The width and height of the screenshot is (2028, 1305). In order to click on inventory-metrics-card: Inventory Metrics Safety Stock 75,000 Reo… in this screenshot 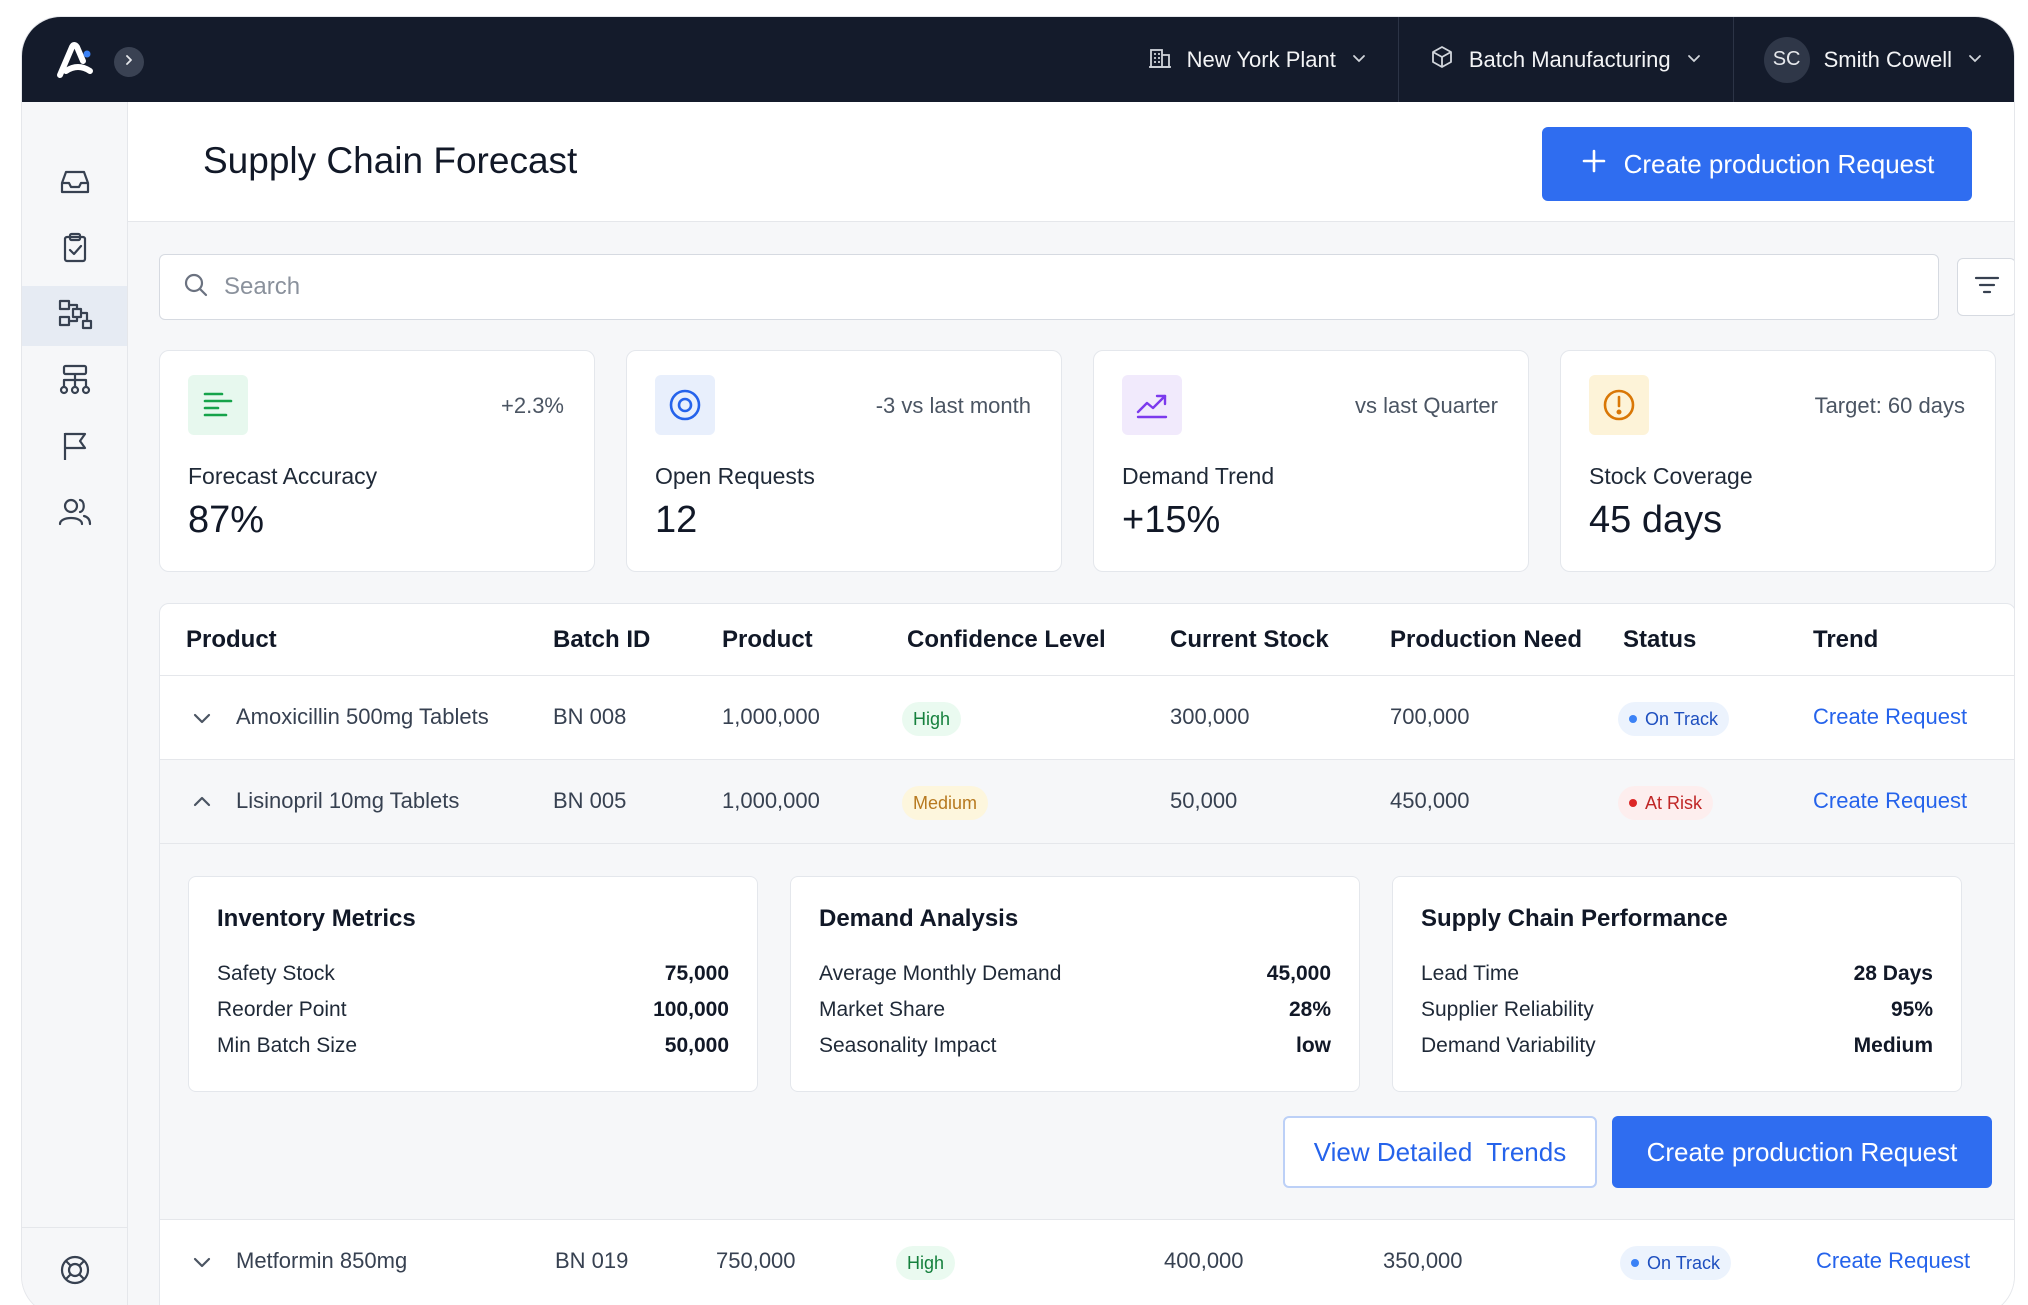, I will do `click(473, 984)`.